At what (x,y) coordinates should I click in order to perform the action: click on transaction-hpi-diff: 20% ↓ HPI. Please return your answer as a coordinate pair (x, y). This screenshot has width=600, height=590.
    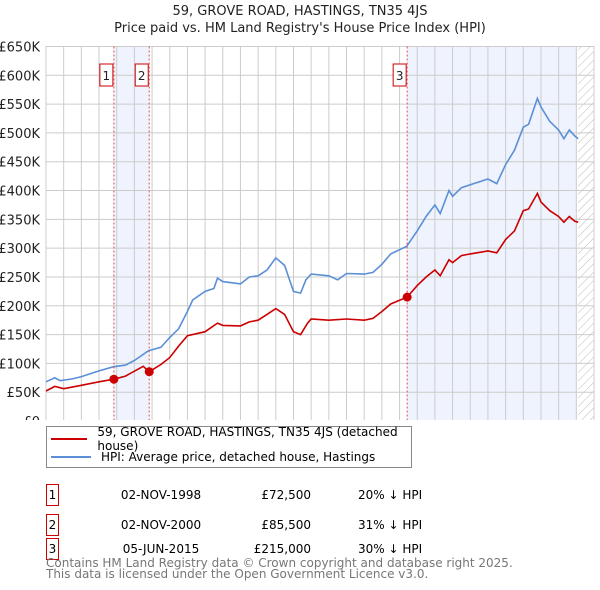
    Looking at the image, I should click on (390, 495).